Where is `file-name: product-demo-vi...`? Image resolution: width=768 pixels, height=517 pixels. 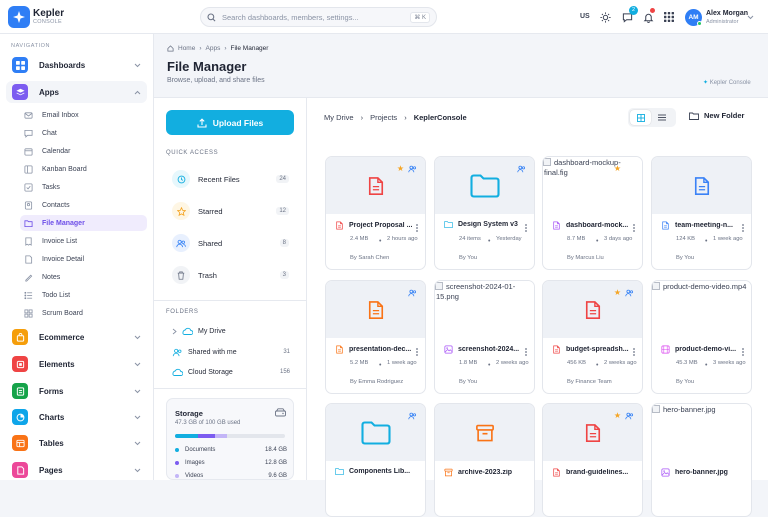 file-name: product-demo-vi... is located at coordinates (706, 349).